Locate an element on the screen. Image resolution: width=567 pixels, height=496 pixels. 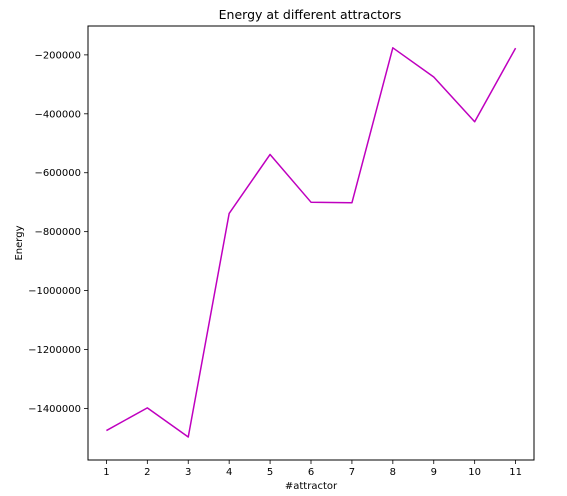
x-tick-label: 8 is located at coordinates (393, 472).